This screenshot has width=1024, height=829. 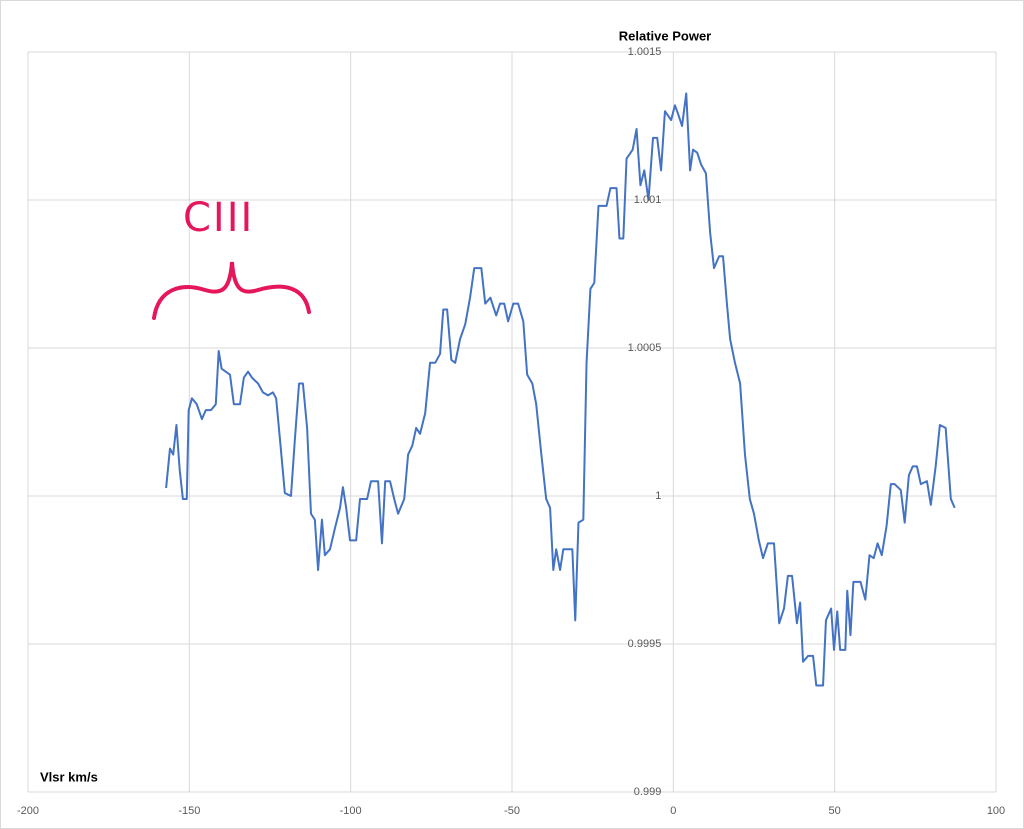 What do you see at coordinates (512, 811) in the screenshot?
I see `x-tick-label: -50` at bounding box center [512, 811].